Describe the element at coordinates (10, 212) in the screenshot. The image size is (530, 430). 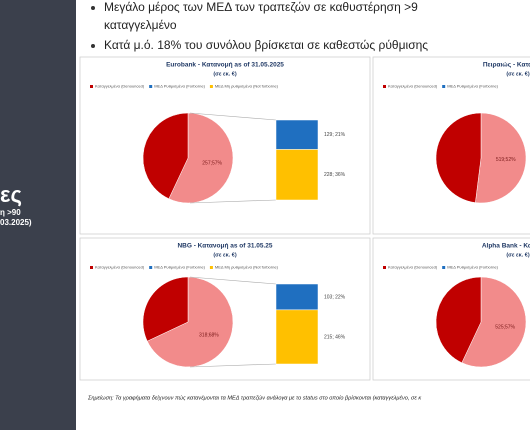
I see `sidebar-line: η >90` at that location.